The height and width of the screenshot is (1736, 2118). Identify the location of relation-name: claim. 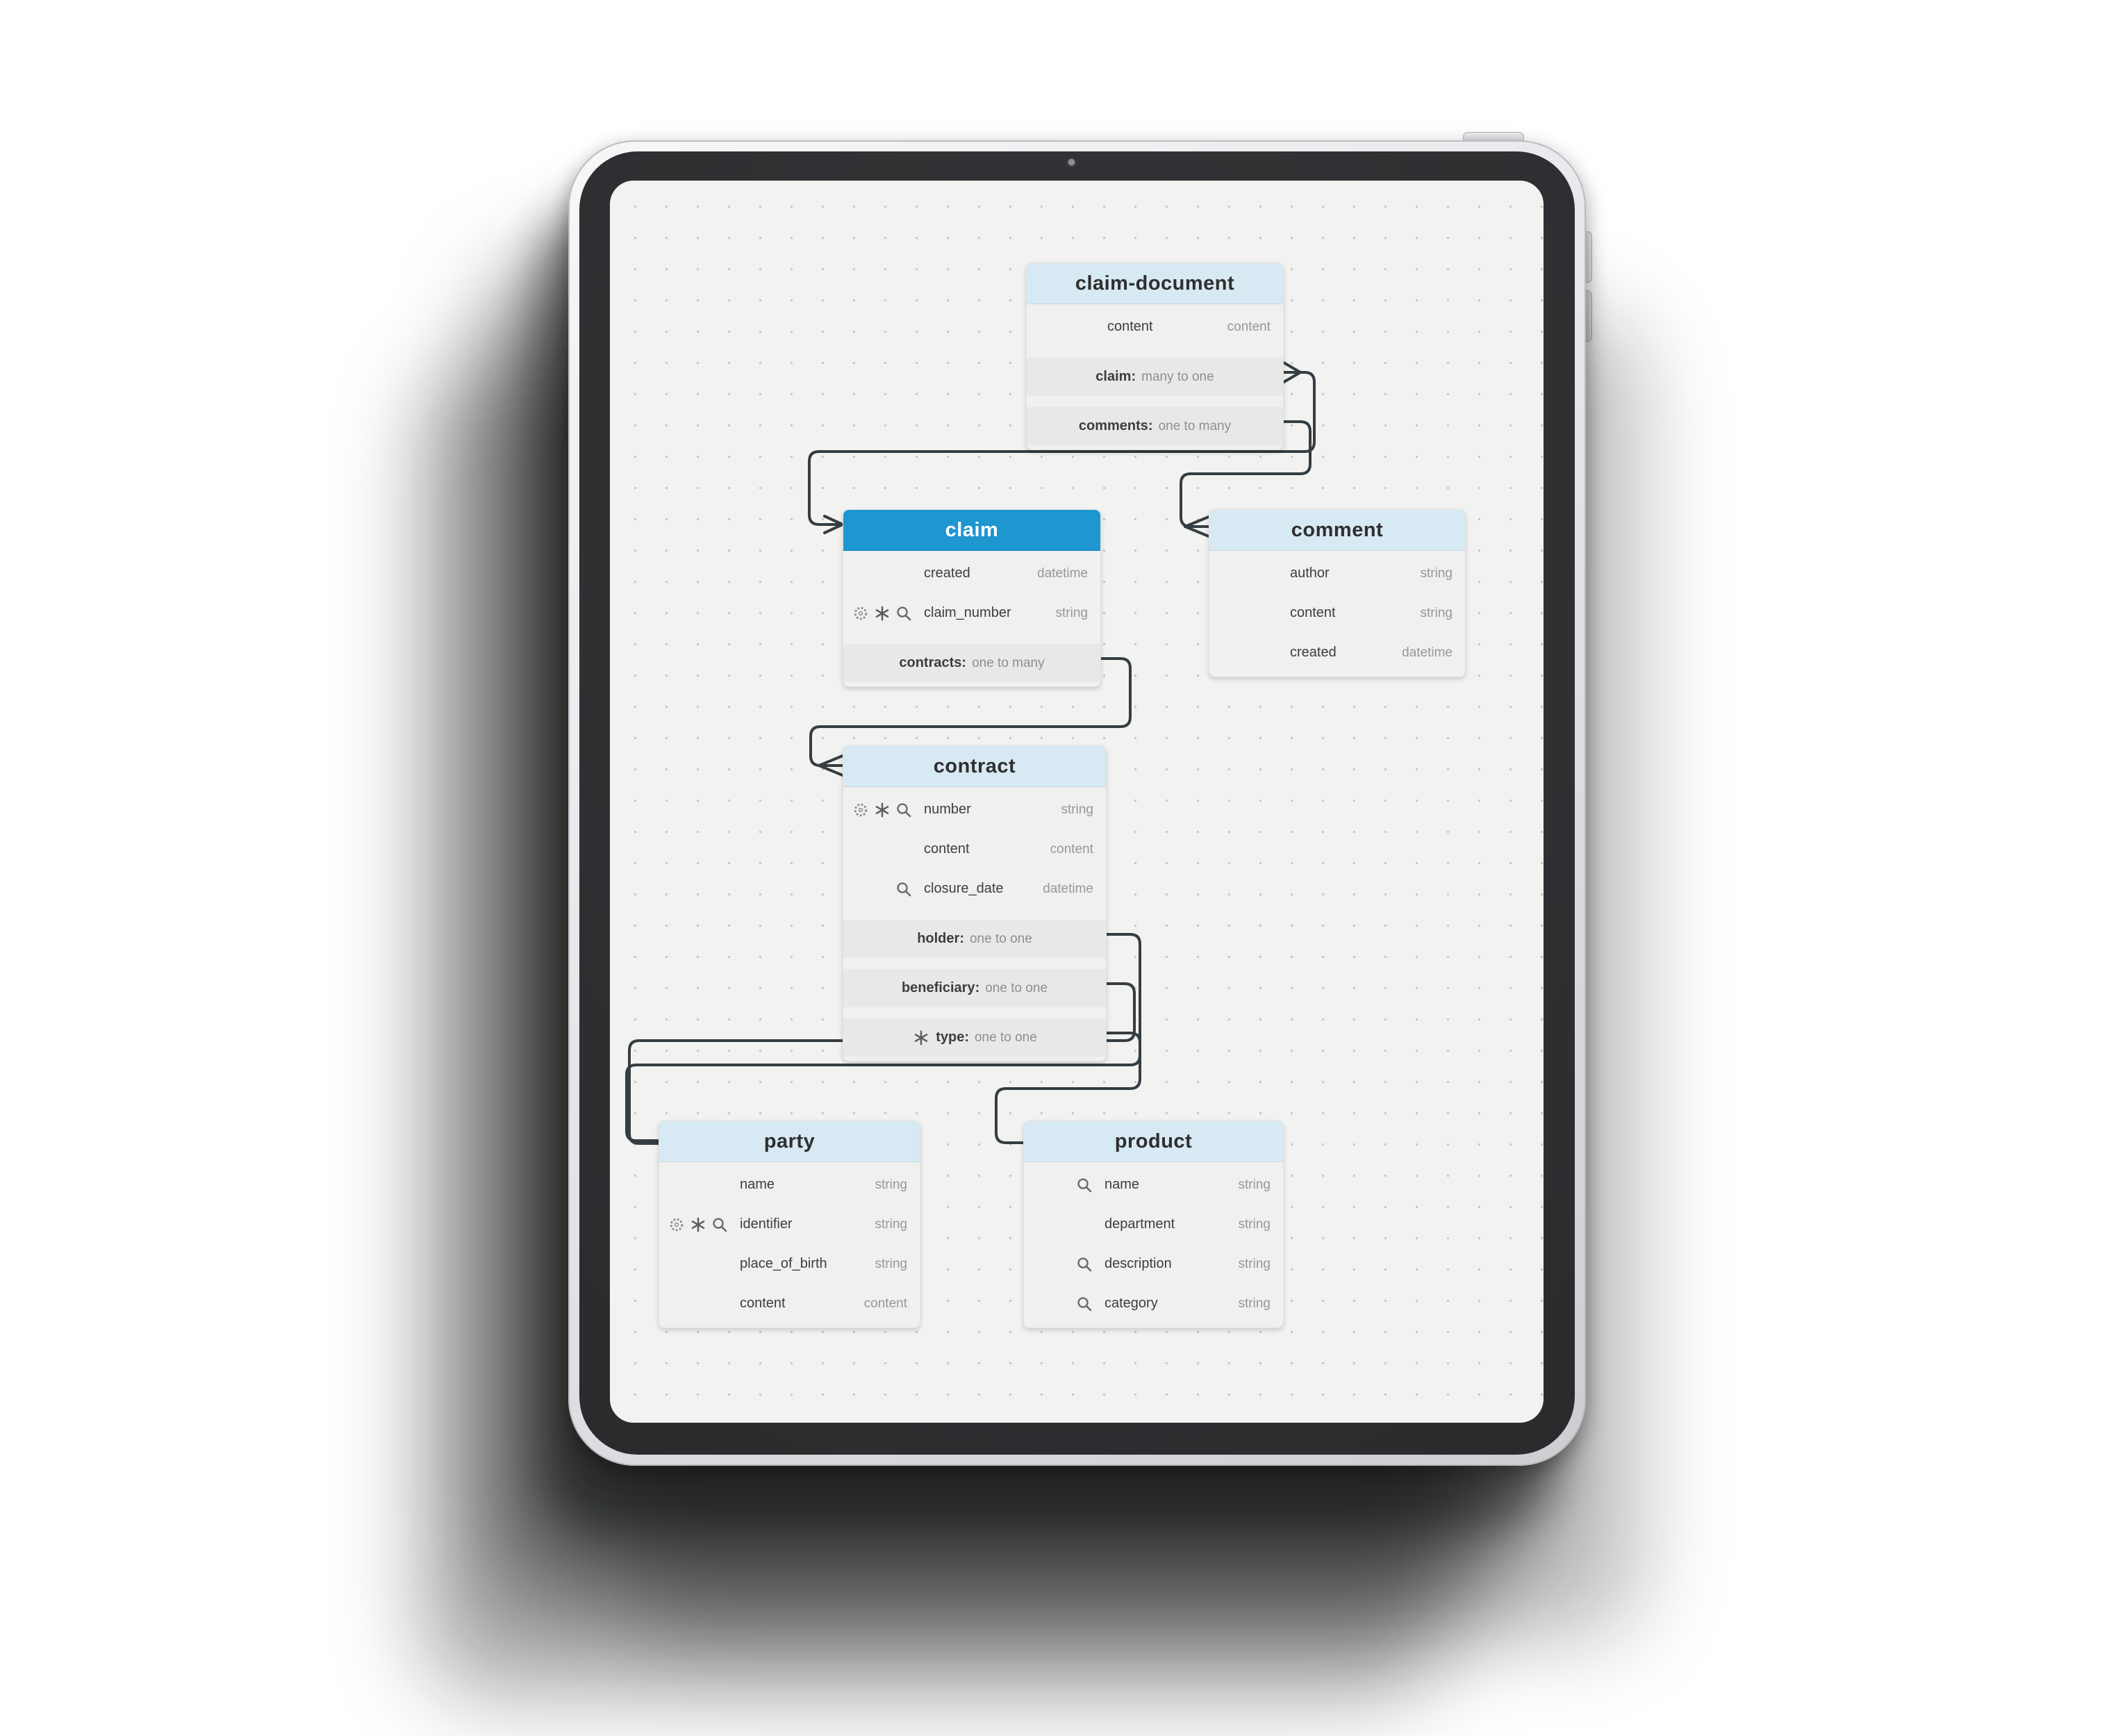
(1115, 377).